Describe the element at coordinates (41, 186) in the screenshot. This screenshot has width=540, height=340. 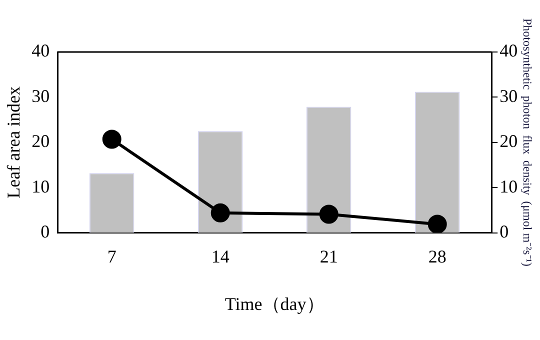
I see `y-tick-label: 10` at that location.